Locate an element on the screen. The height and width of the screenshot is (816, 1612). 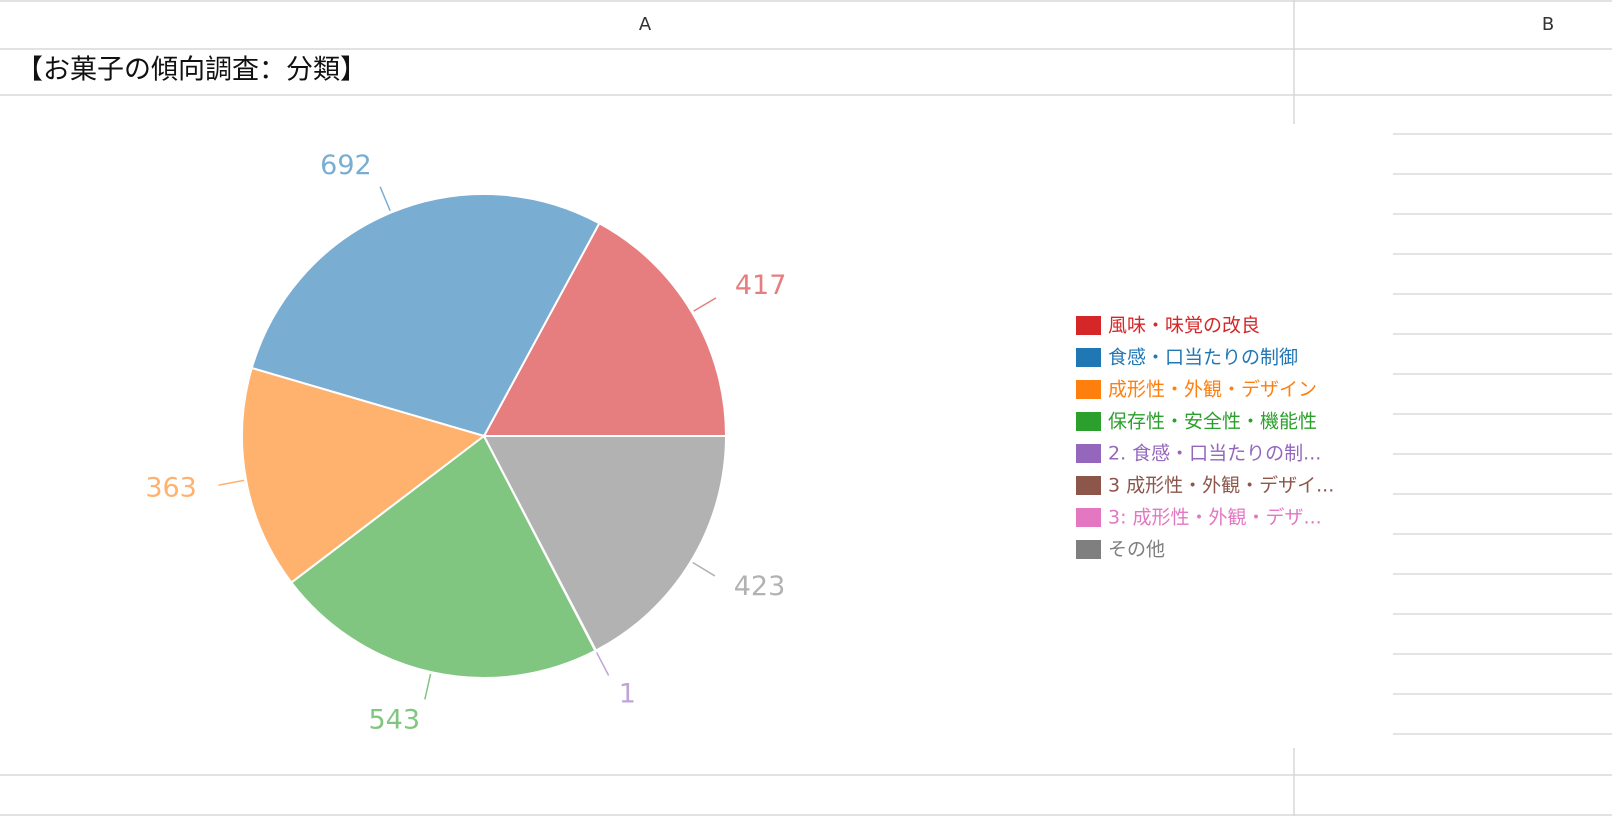
legend-label: 食感・口当たりの制御 is located at coordinates (1203, 358).